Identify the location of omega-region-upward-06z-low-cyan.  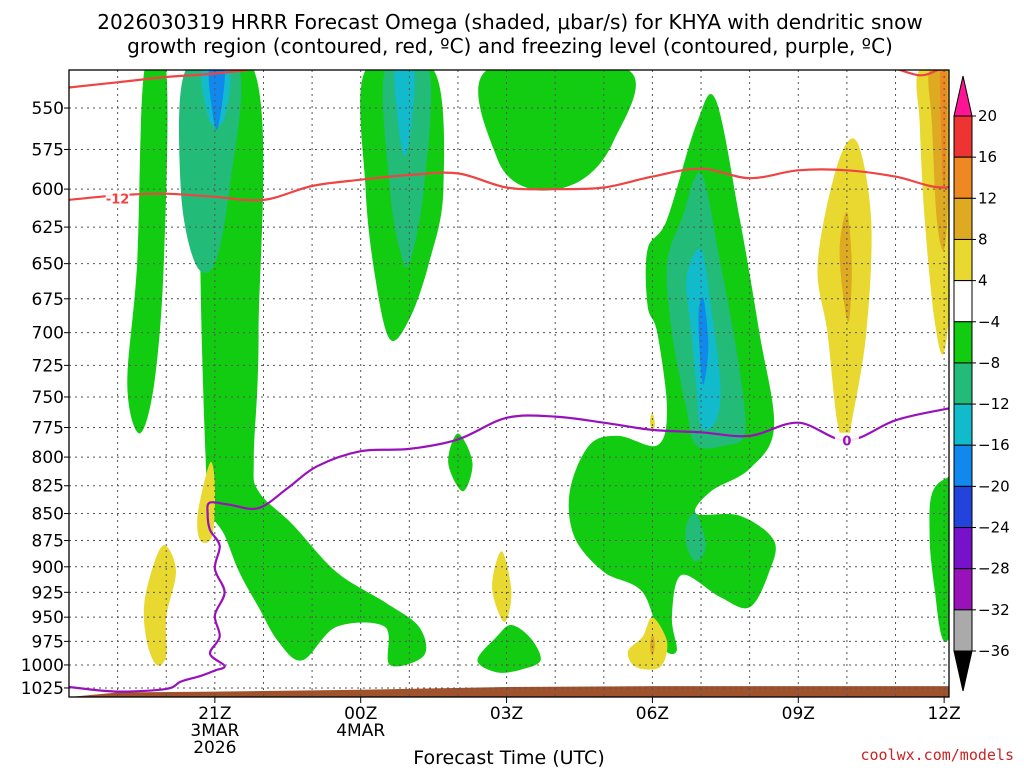
(695, 537).